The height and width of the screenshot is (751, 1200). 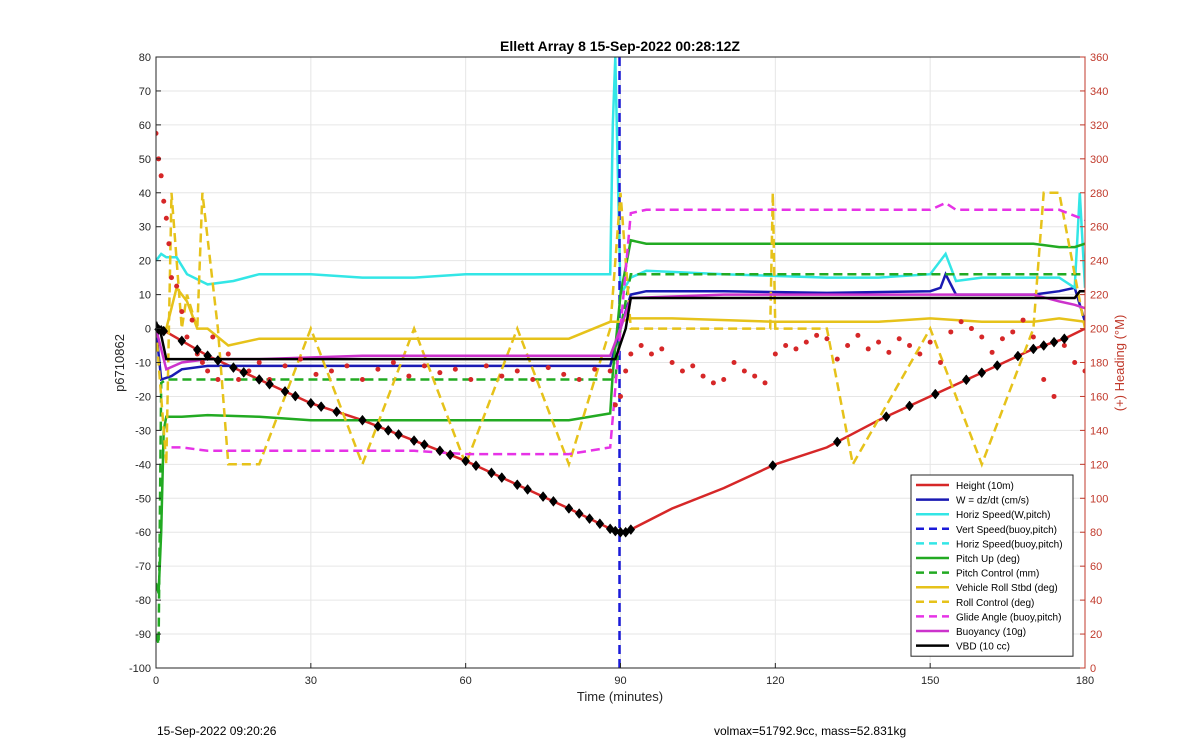 I want to click on y-tick-label: -30, so click(x=143, y=431).